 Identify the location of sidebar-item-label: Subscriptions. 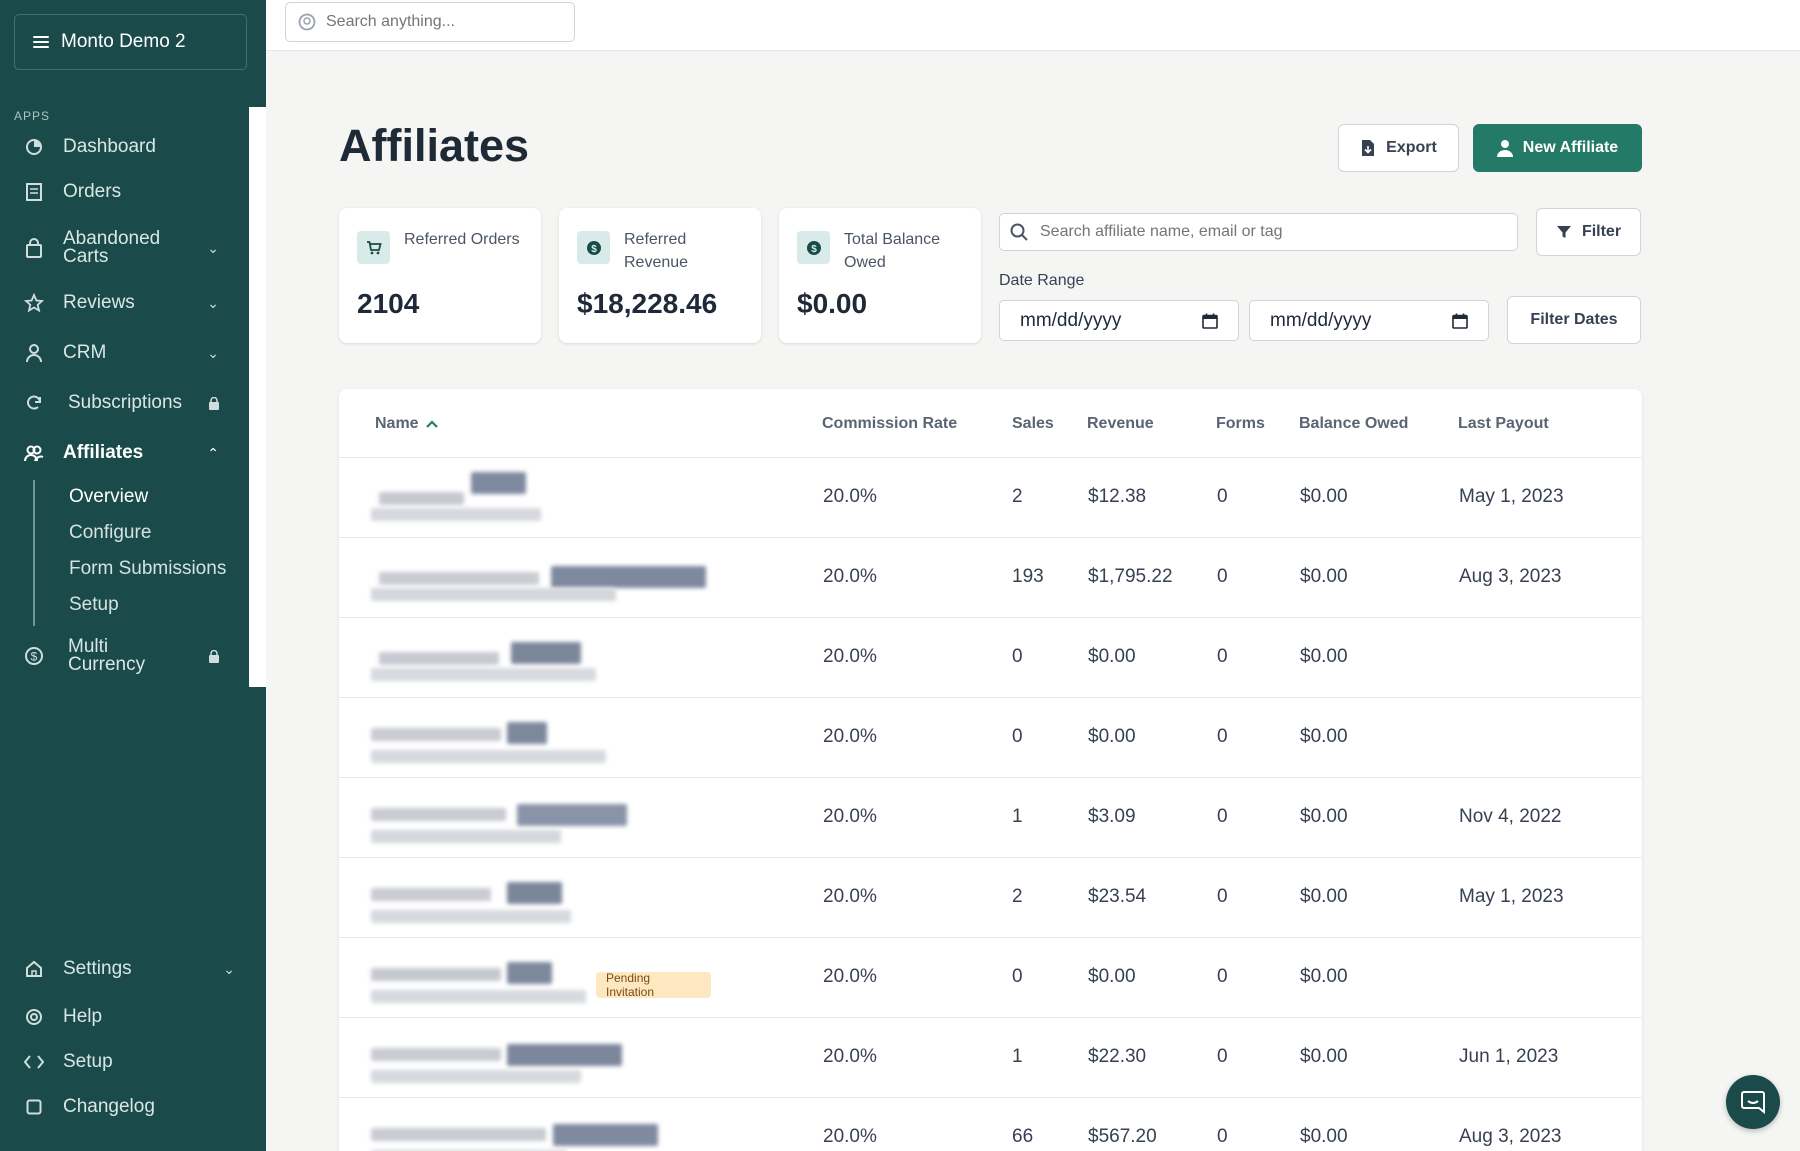
(125, 402).